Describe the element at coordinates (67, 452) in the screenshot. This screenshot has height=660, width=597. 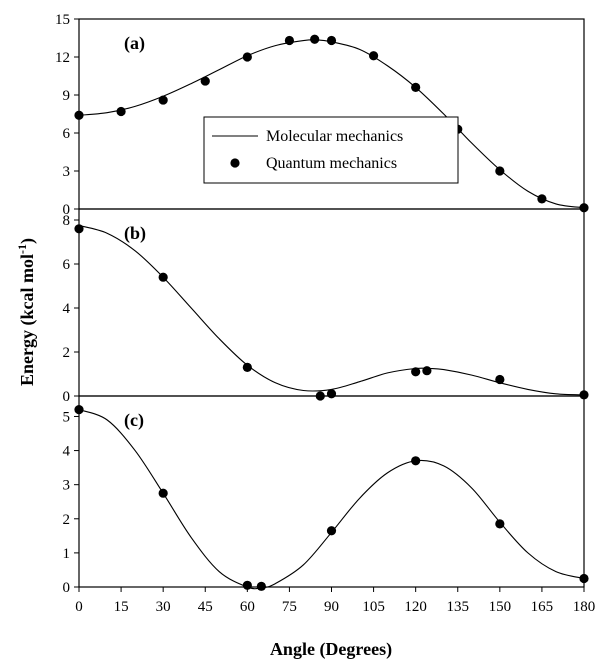
I see `panel-3-y-tick-label-4: 4` at that location.